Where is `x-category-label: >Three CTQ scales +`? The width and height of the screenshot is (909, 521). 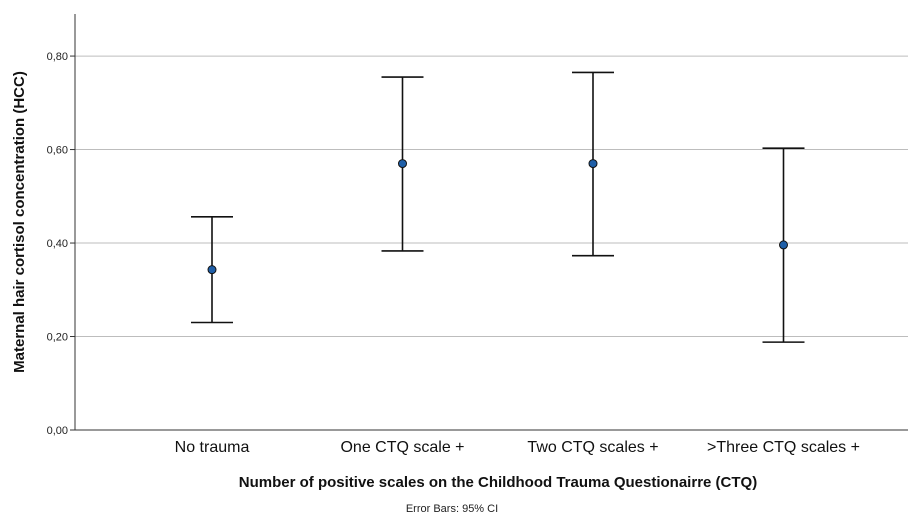
x-category-label: >Three CTQ scales + is located at coordinates (783, 447).